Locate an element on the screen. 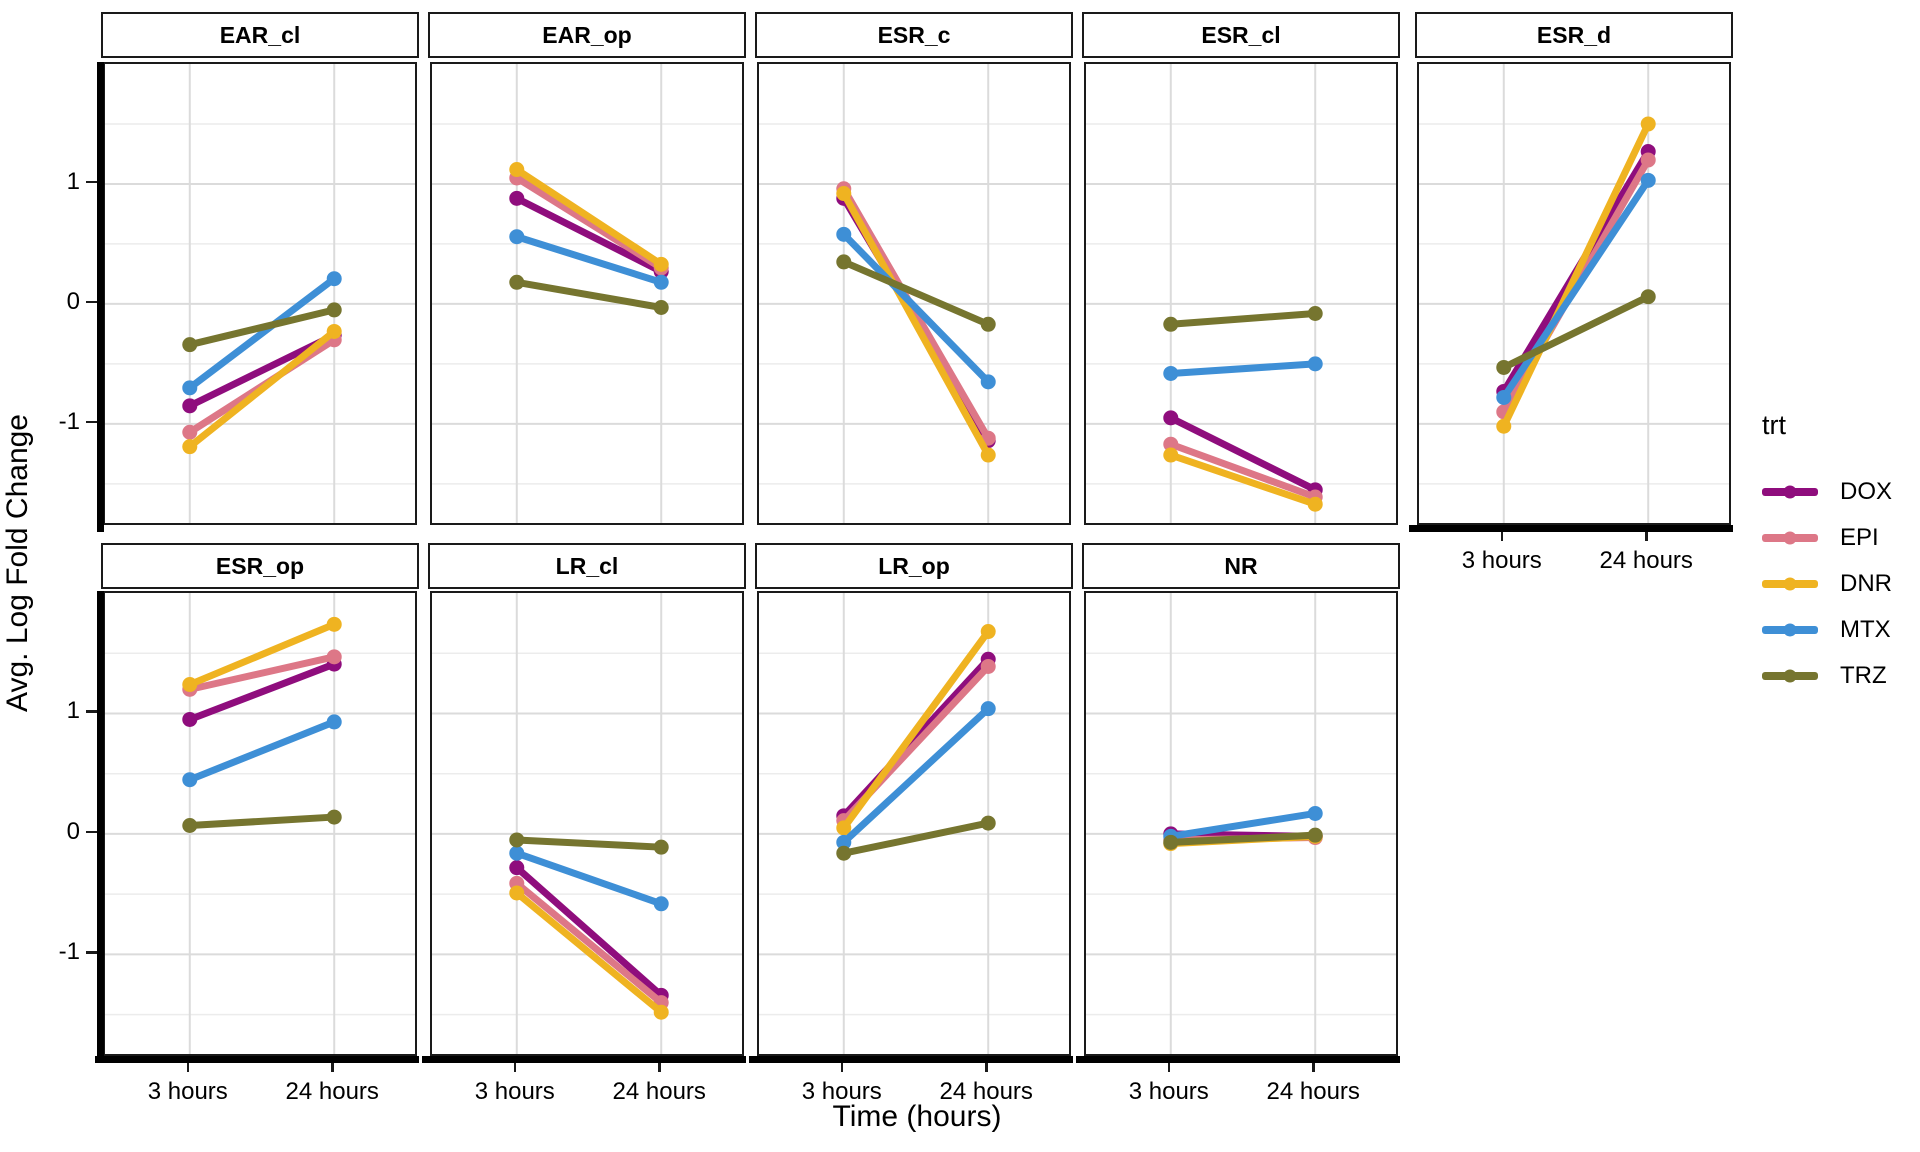  facet-strip-ESR_d: ESR_d is located at coordinates (1574, 35).